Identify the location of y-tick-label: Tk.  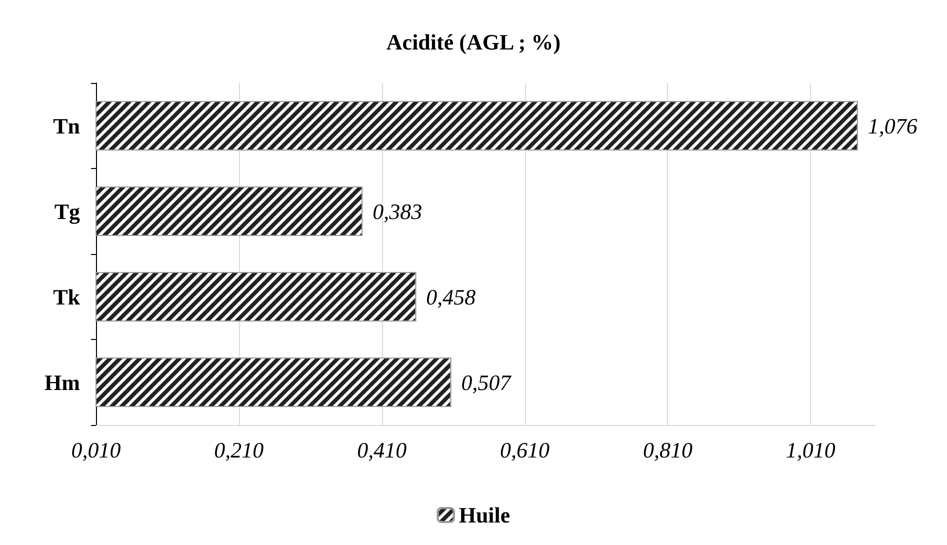
(67, 297).